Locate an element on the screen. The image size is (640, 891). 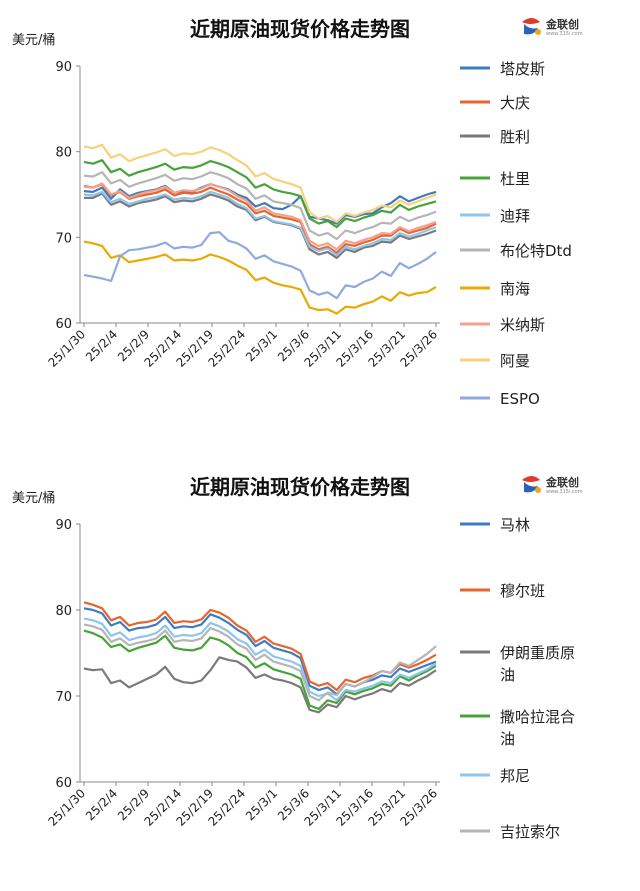
legend-entry: 撒哈拉混合油 is located at coordinates (517, 728).